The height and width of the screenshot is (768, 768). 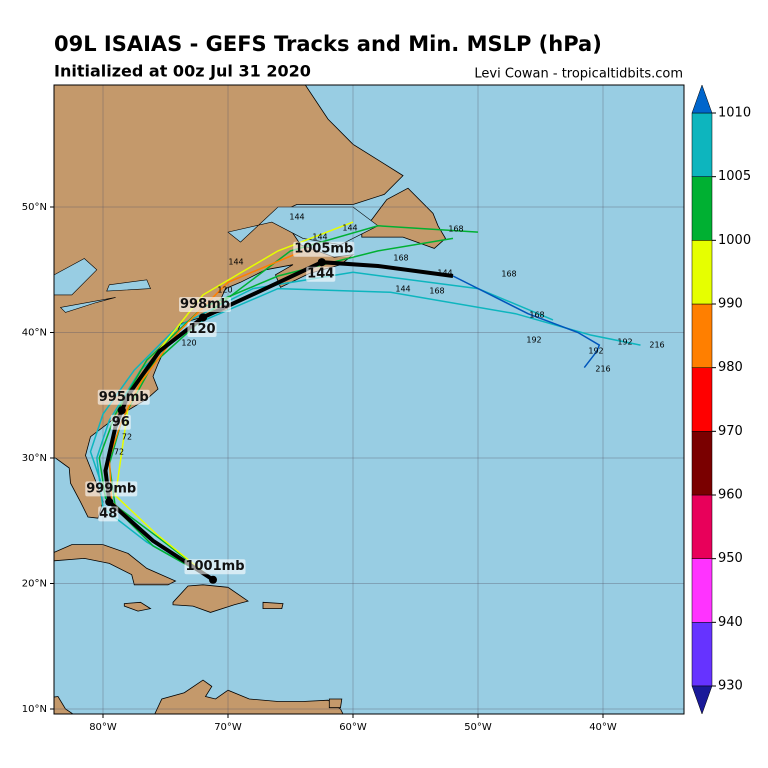 What do you see at coordinates (730, 431) in the screenshot?
I see `colorbar-label: 970` at bounding box center [730, 431].